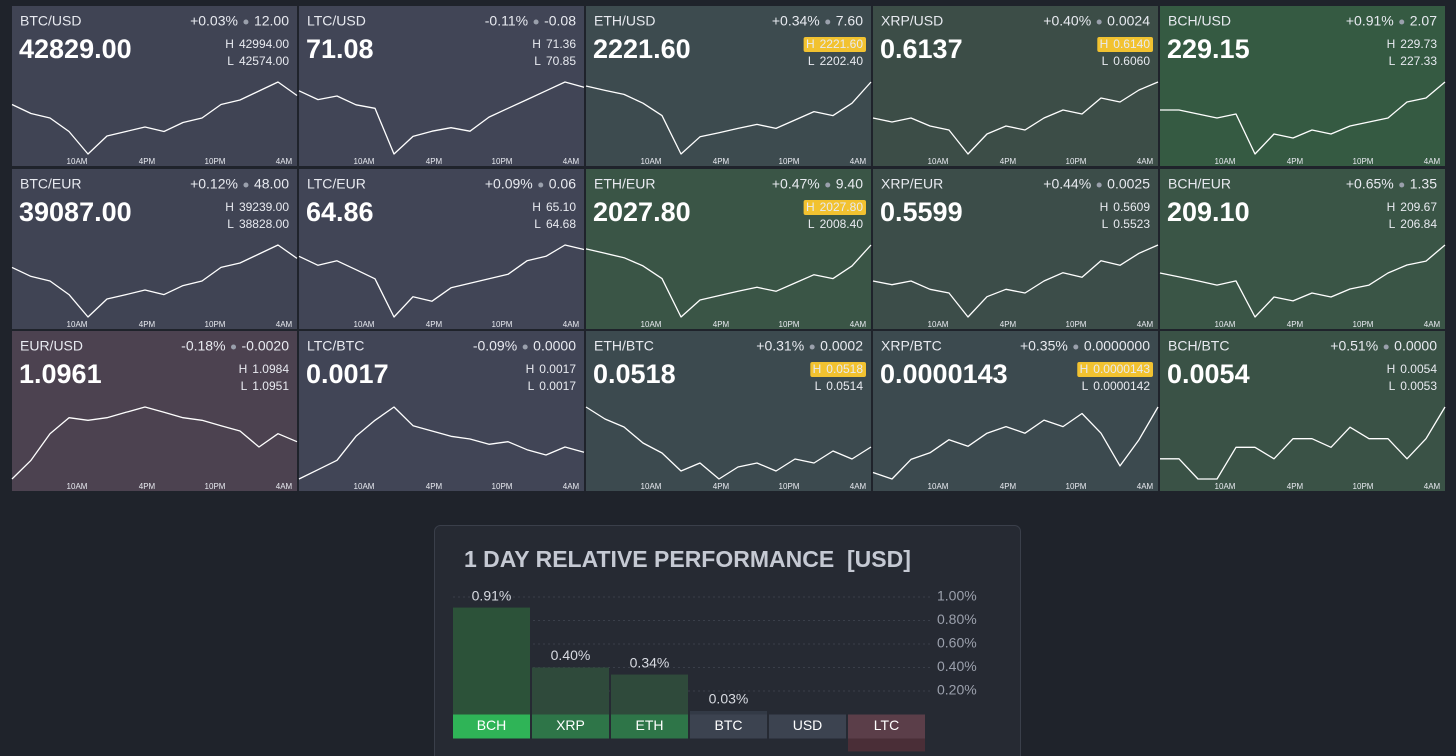 The image size is (1456, 756). What do you see at coordinates (264, 224) in the screenshot?
I see `low-value: 38828.00` at bounding box center [264, 224].